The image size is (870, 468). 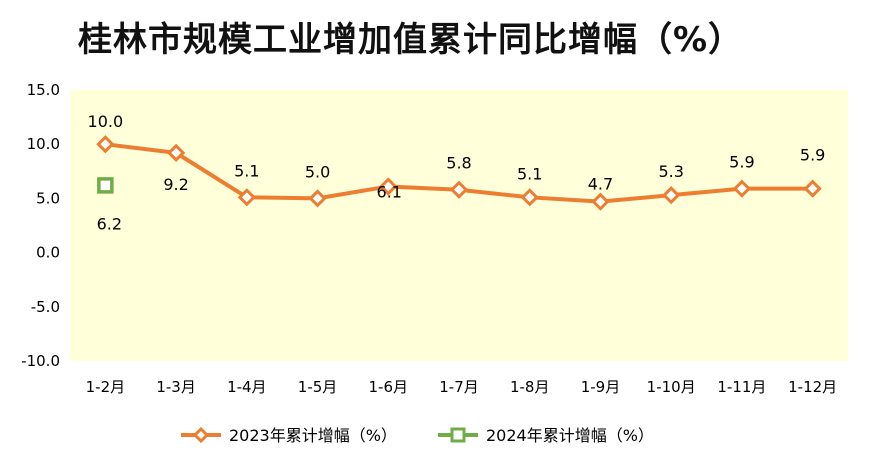 I want to click on y-tick-label: -5.0, so click(x=45, y=307).